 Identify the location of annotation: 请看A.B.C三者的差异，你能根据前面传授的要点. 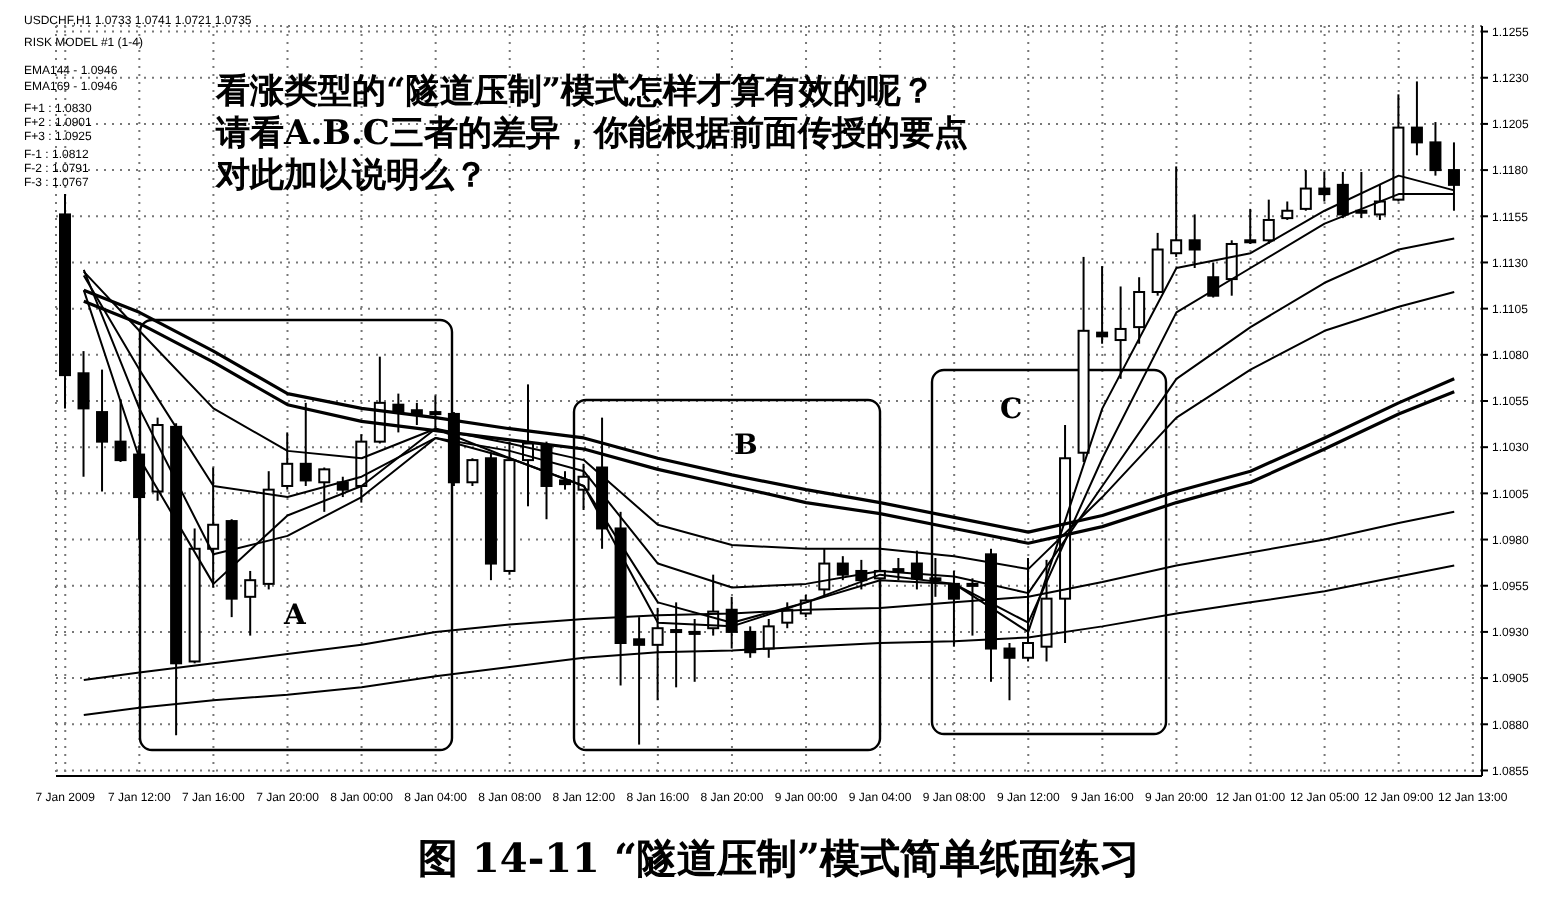
(592, 134).